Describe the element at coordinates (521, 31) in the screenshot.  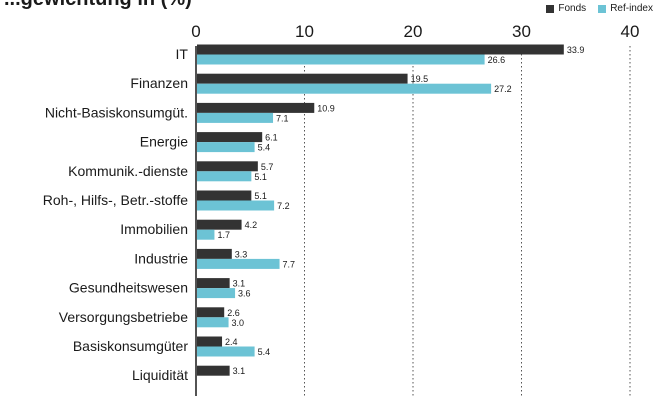
I see `x-tick-label-30: 30` at that location.